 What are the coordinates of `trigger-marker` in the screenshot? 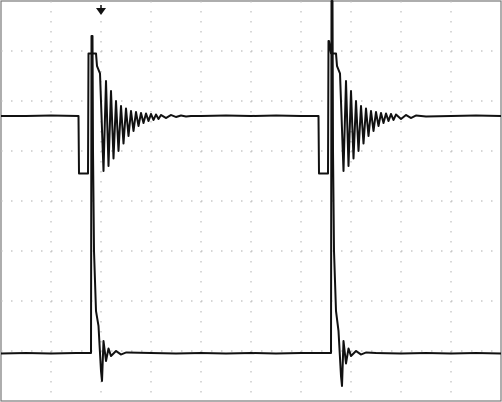 It's located at (101, 10).